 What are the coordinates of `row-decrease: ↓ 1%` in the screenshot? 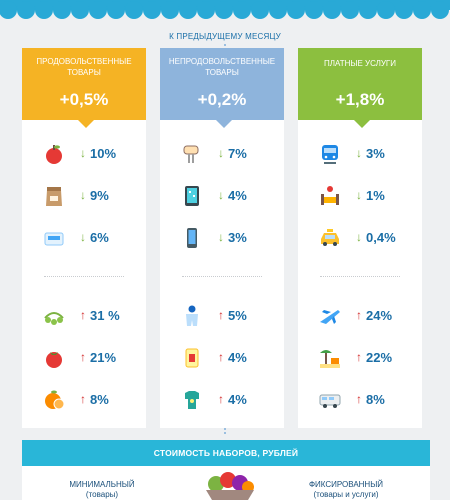 It's located at (360, 196).